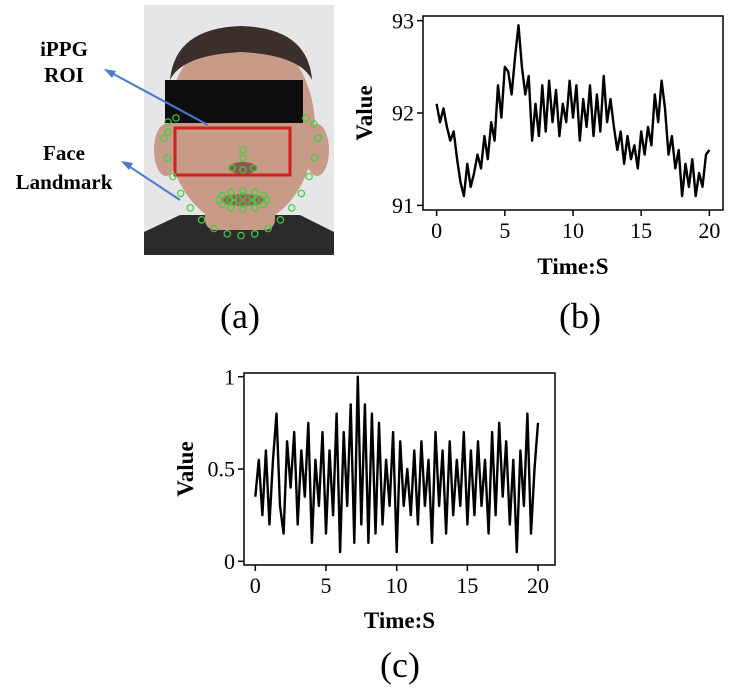  Describe the element at coordinates (580, 316) in the screenshot. I see `panel-b-label: (b)` at that location.